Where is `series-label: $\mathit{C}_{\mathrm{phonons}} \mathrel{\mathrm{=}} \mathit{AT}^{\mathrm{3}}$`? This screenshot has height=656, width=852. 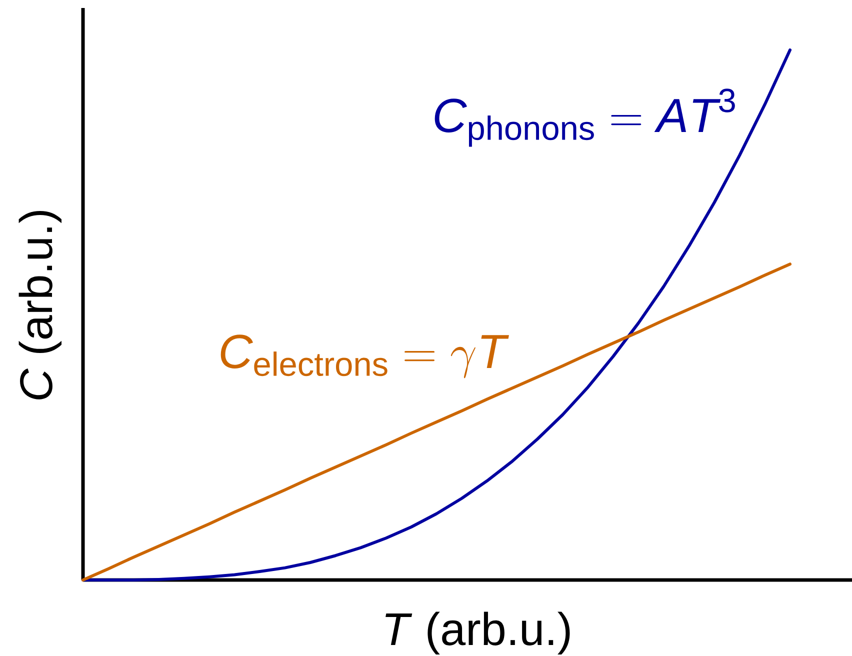 series-label: $\mathit{C}_{\mathrm{phonons}} \mathrel{\mathrm{=}} \mathit{AT}^{\mathrm{3}}$ is located at coordinates (584, 117).